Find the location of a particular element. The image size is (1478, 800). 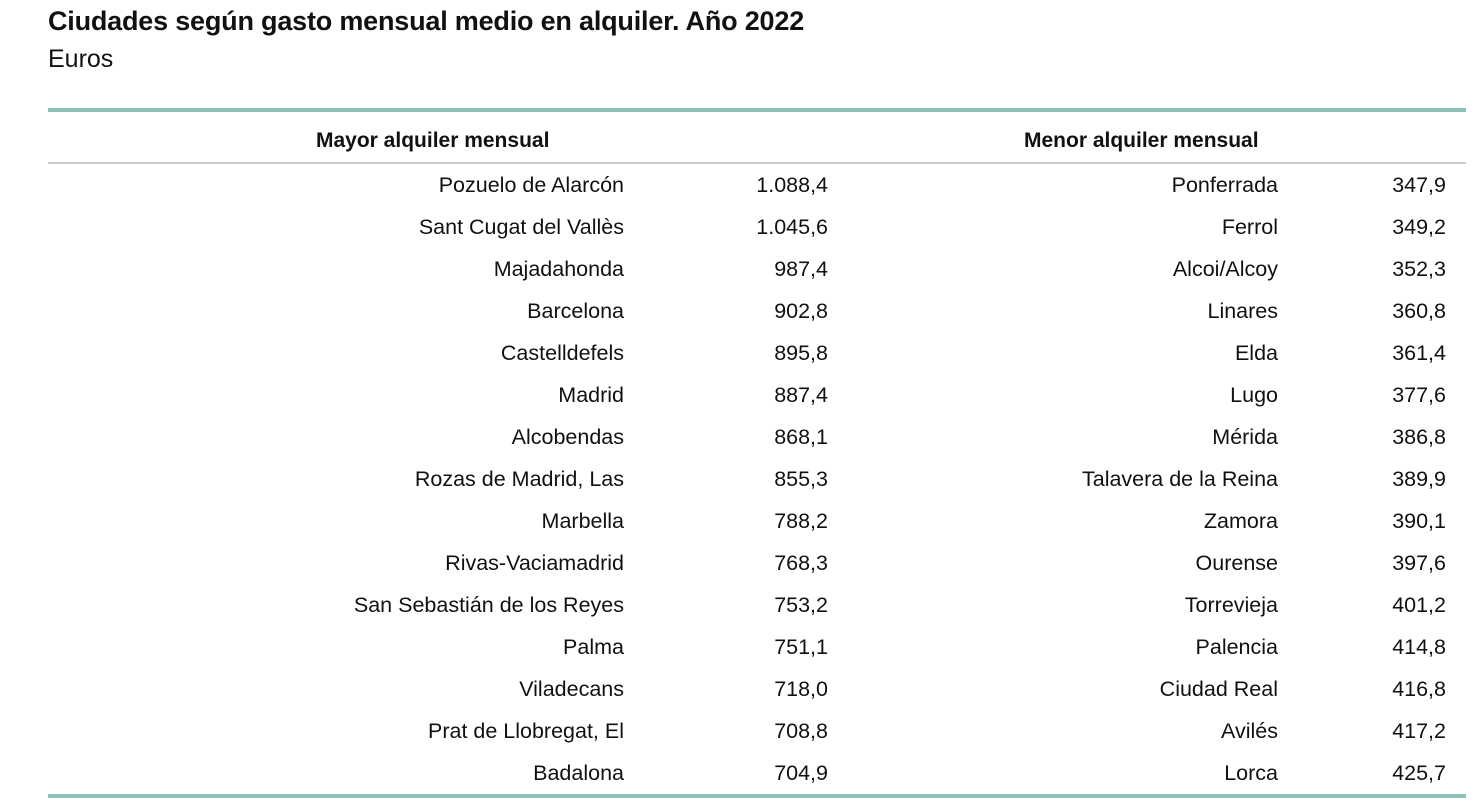

low-value-cell: 414,8 is located at coordinates (1419, 647).